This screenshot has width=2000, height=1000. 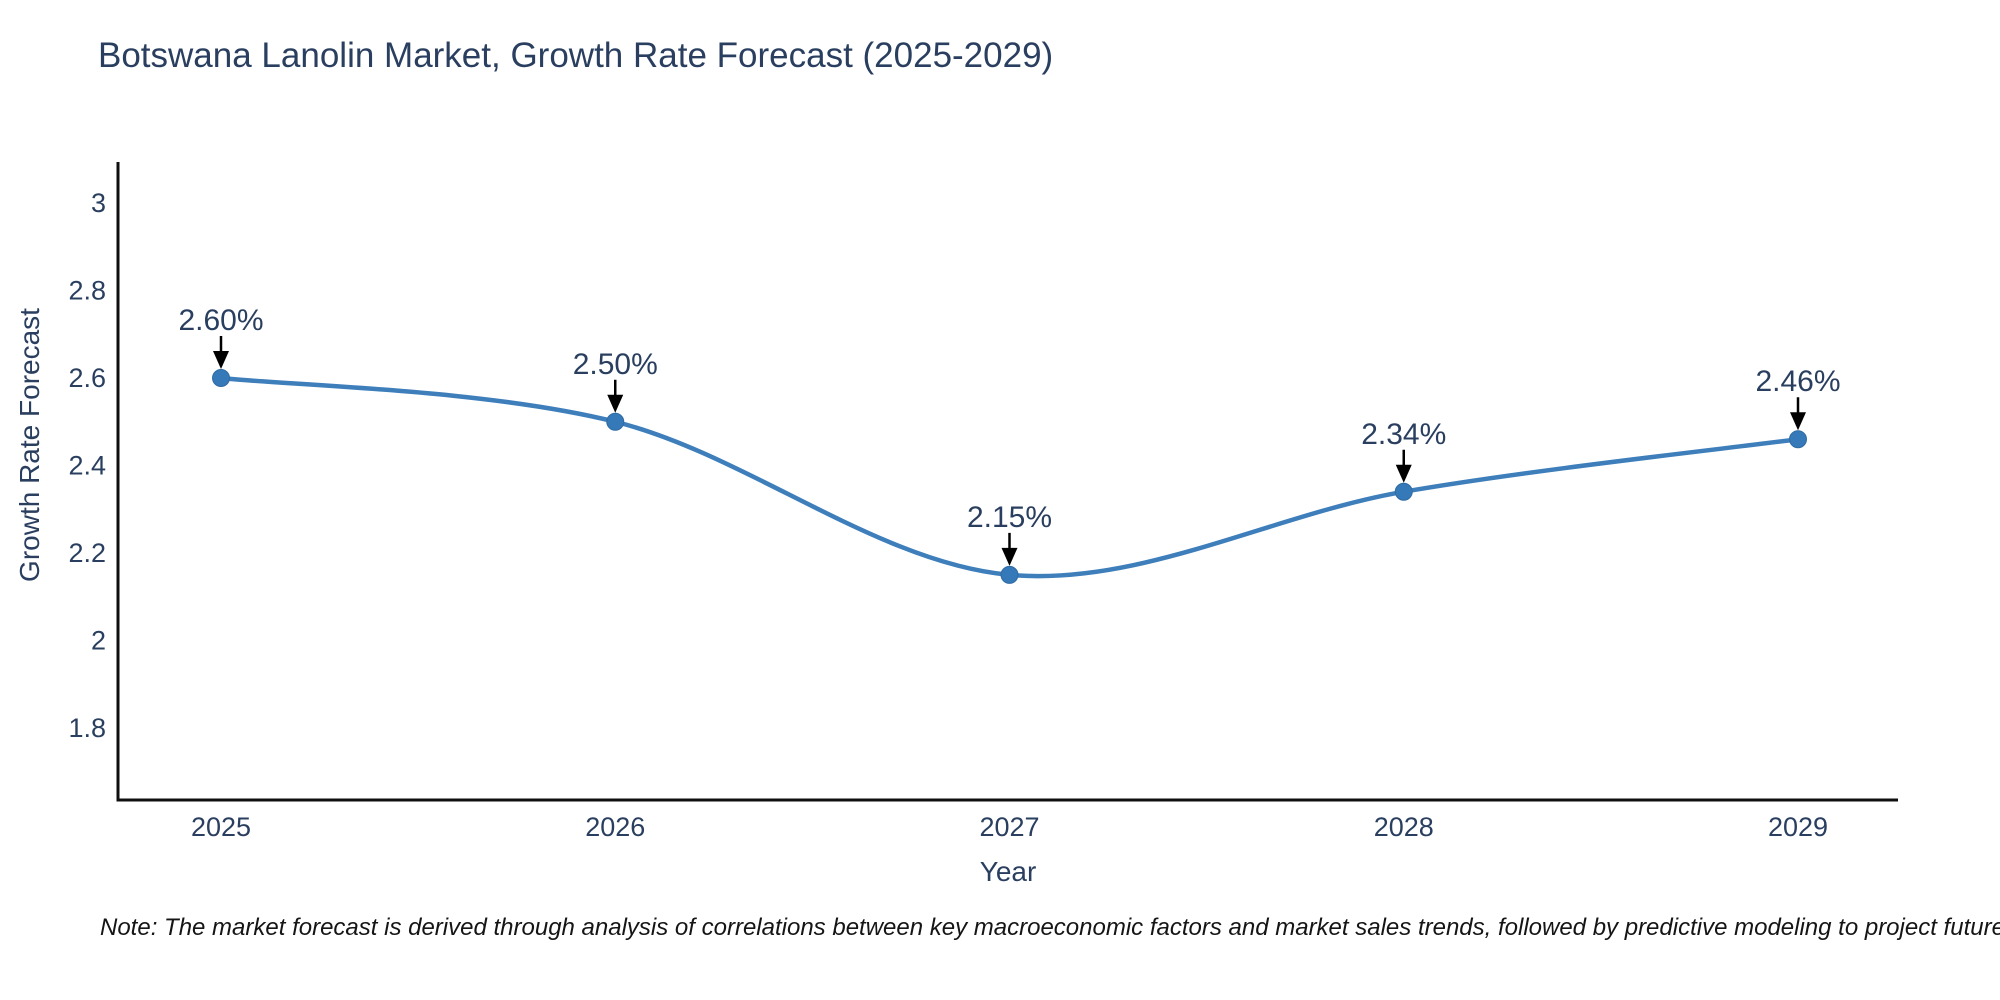 I want to click on point-value-annotation: 2.50%, so click(x=615, y=364).